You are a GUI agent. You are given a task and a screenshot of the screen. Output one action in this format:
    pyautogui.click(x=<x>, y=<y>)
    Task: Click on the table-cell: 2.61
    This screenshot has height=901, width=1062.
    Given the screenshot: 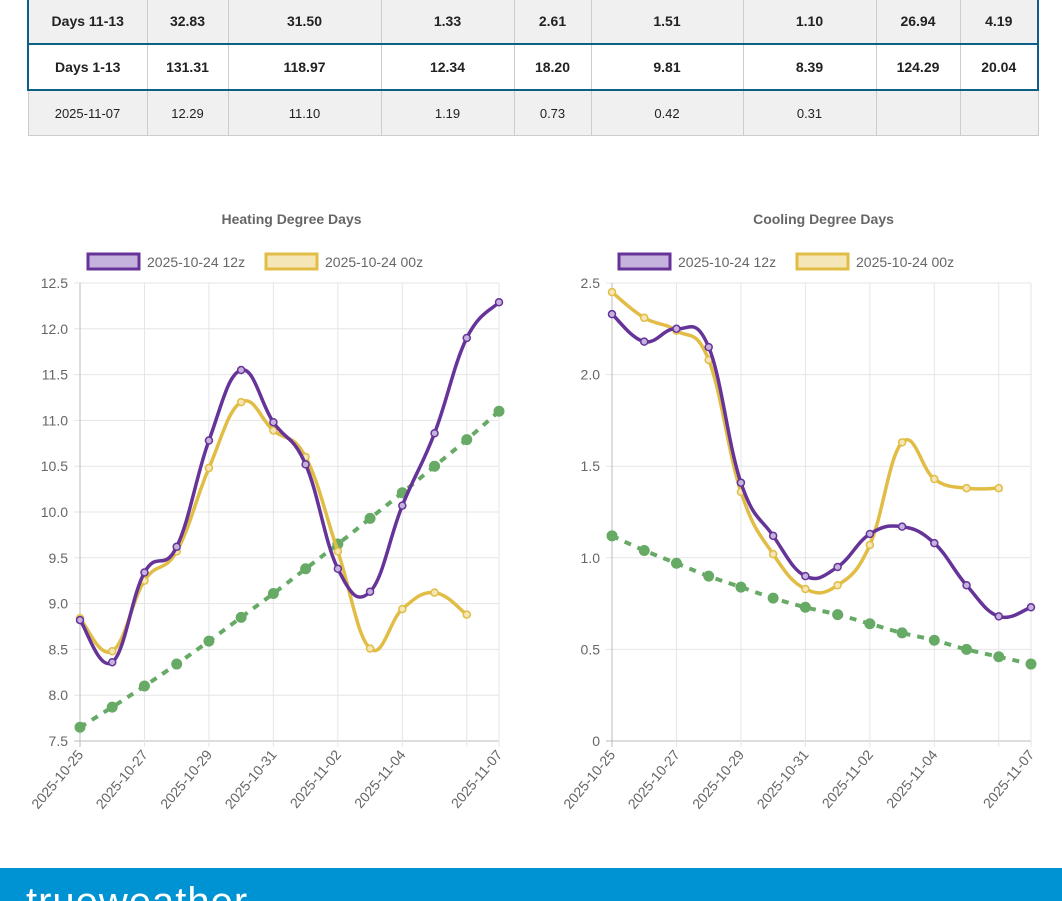 What is the action you would take?
    pyautogui.click(x=552, y=22)
    